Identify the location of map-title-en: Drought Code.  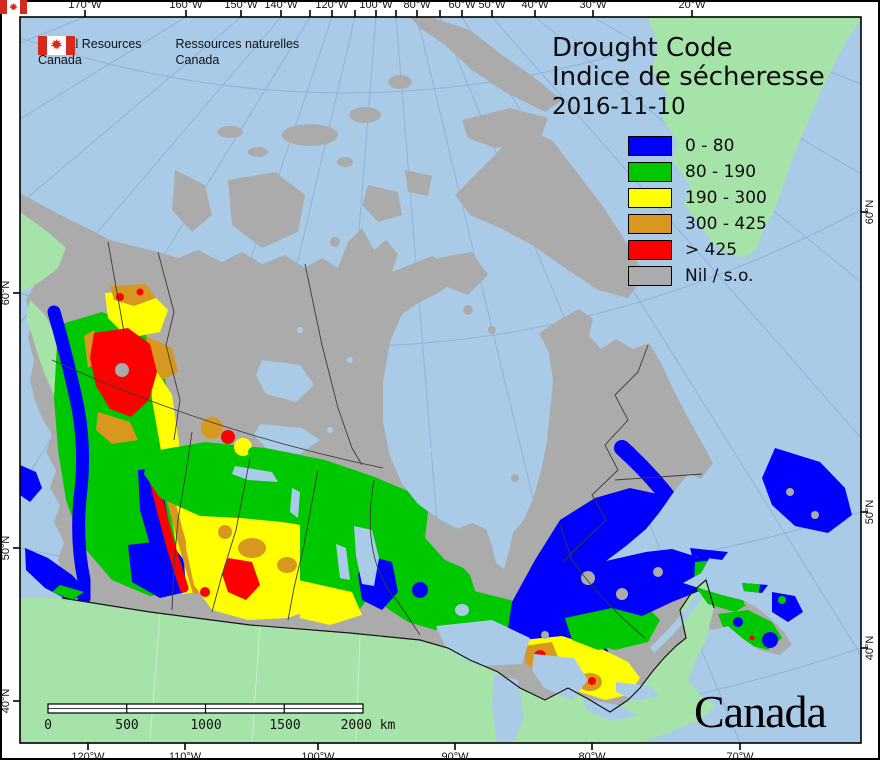
(642, 48).